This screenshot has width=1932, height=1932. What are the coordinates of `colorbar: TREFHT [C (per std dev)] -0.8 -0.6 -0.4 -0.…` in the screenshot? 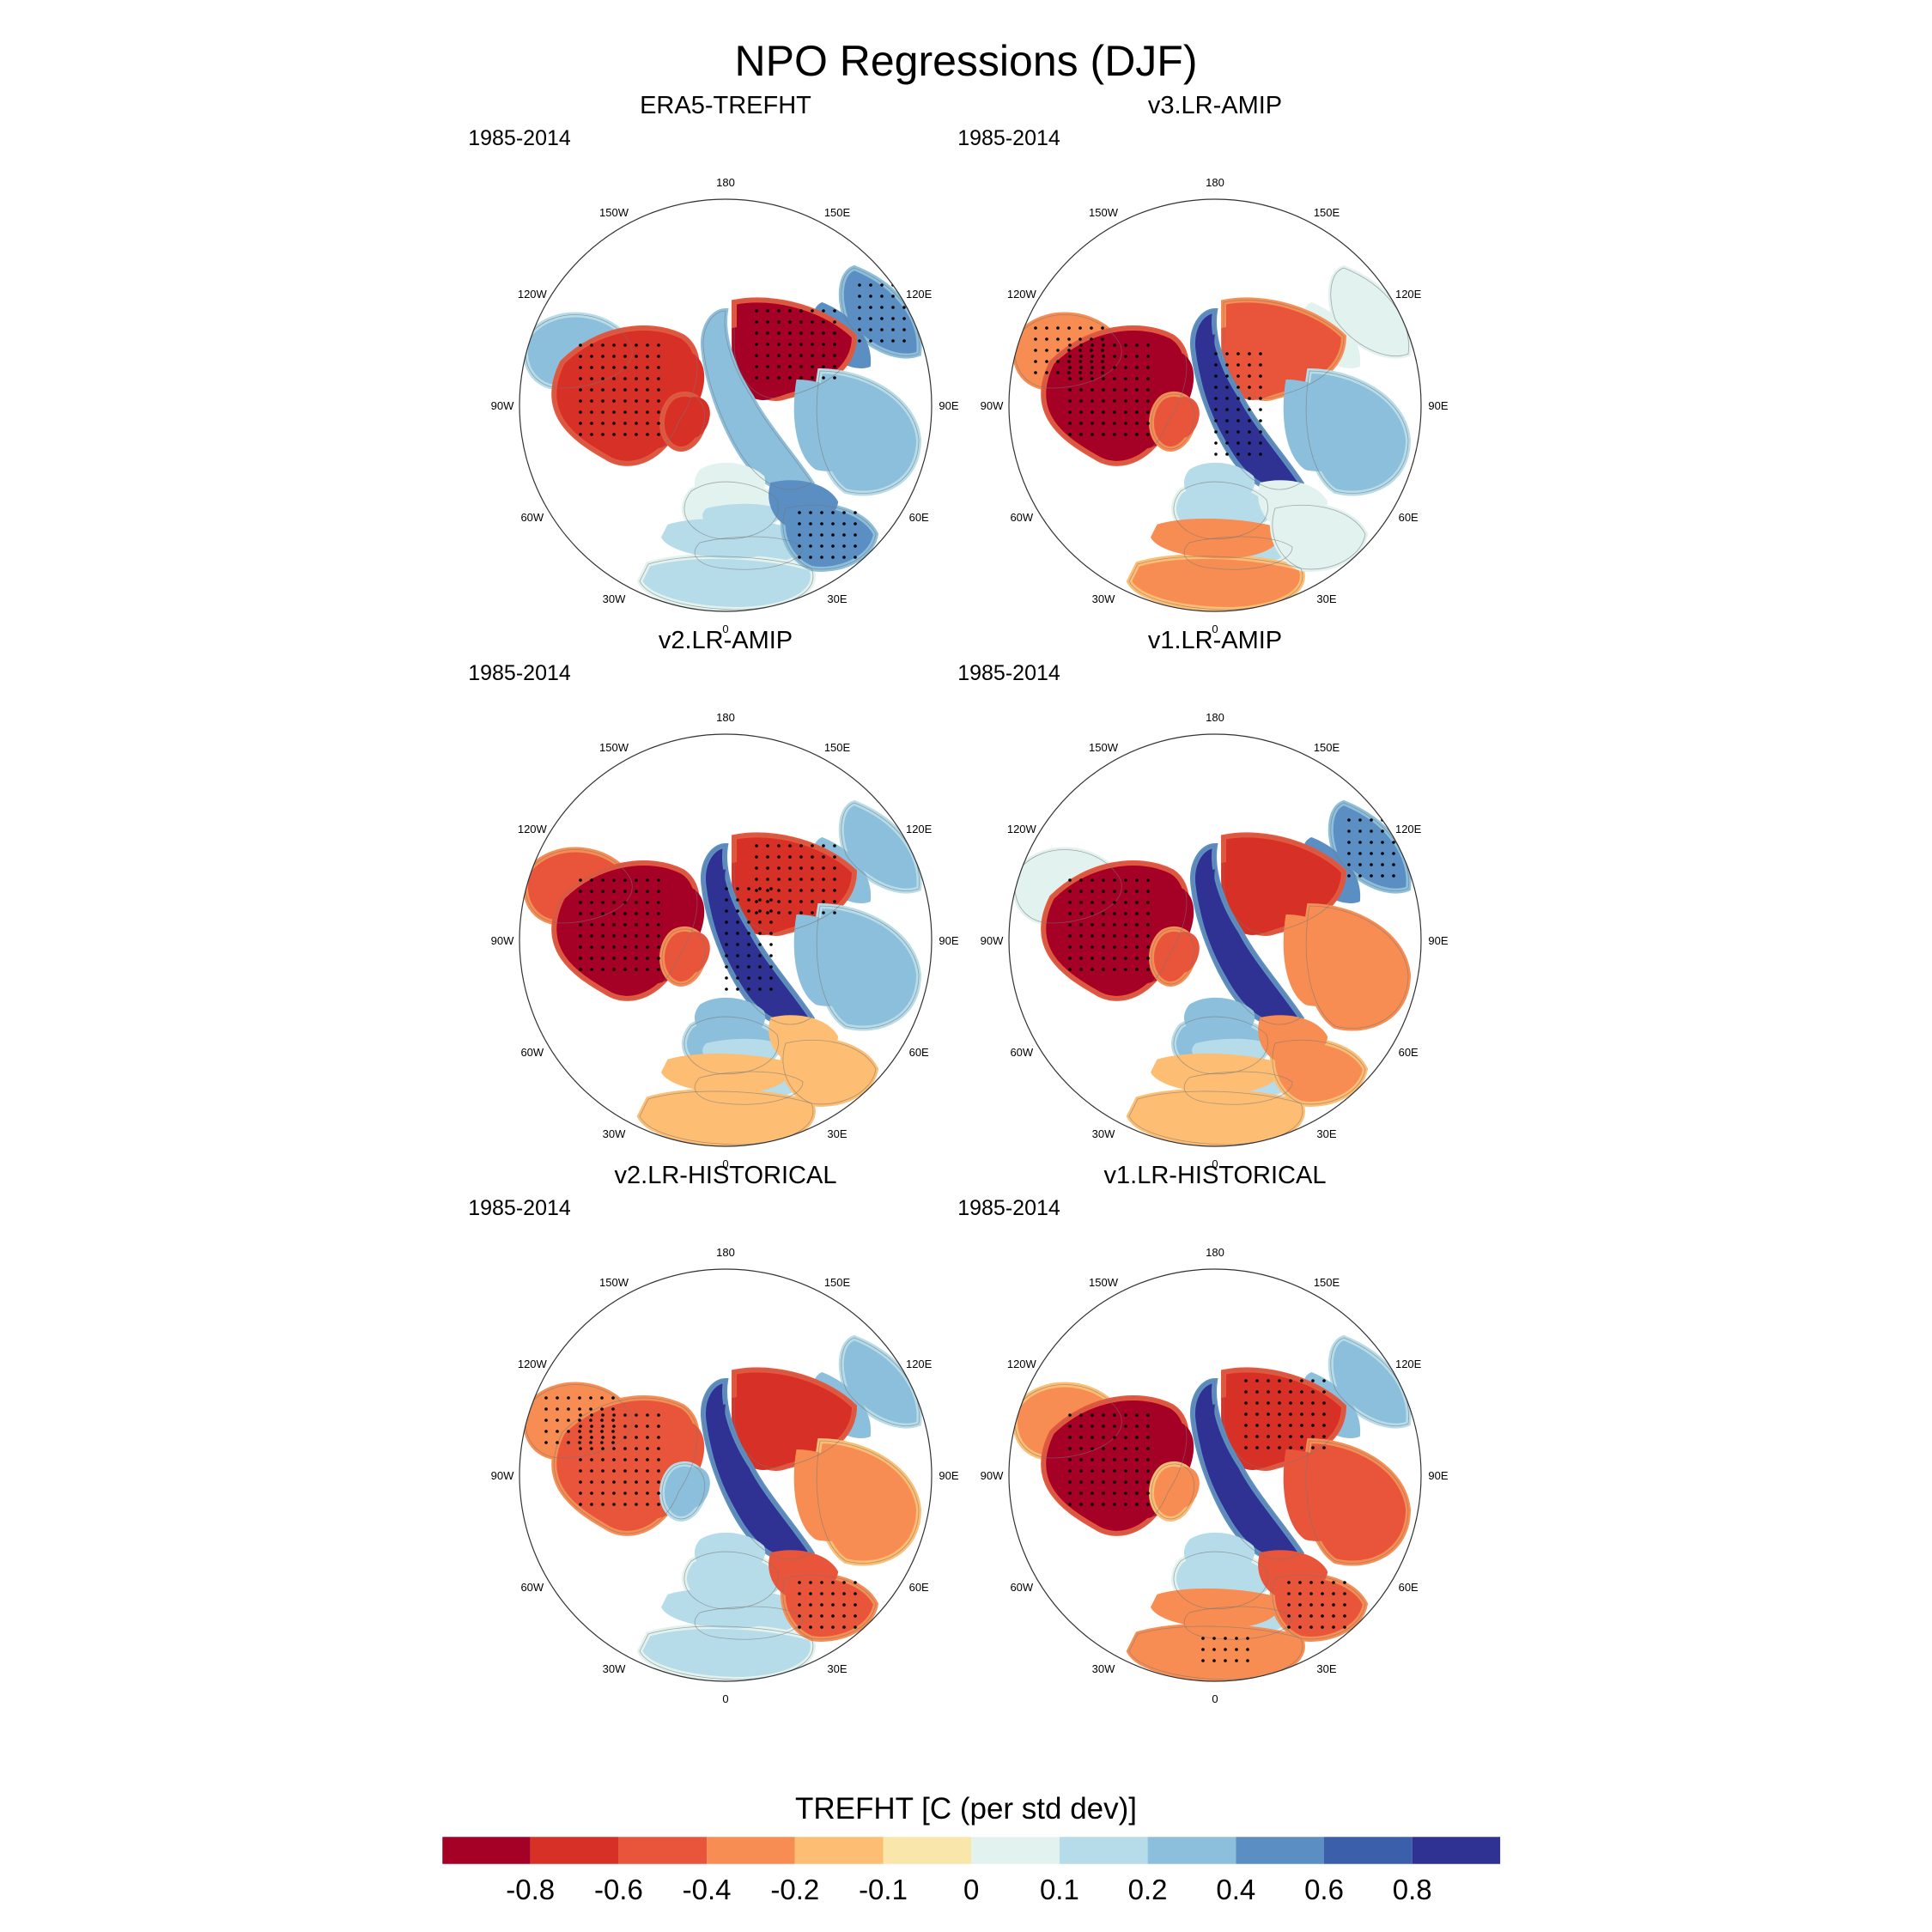 It's located at (971, 1849).